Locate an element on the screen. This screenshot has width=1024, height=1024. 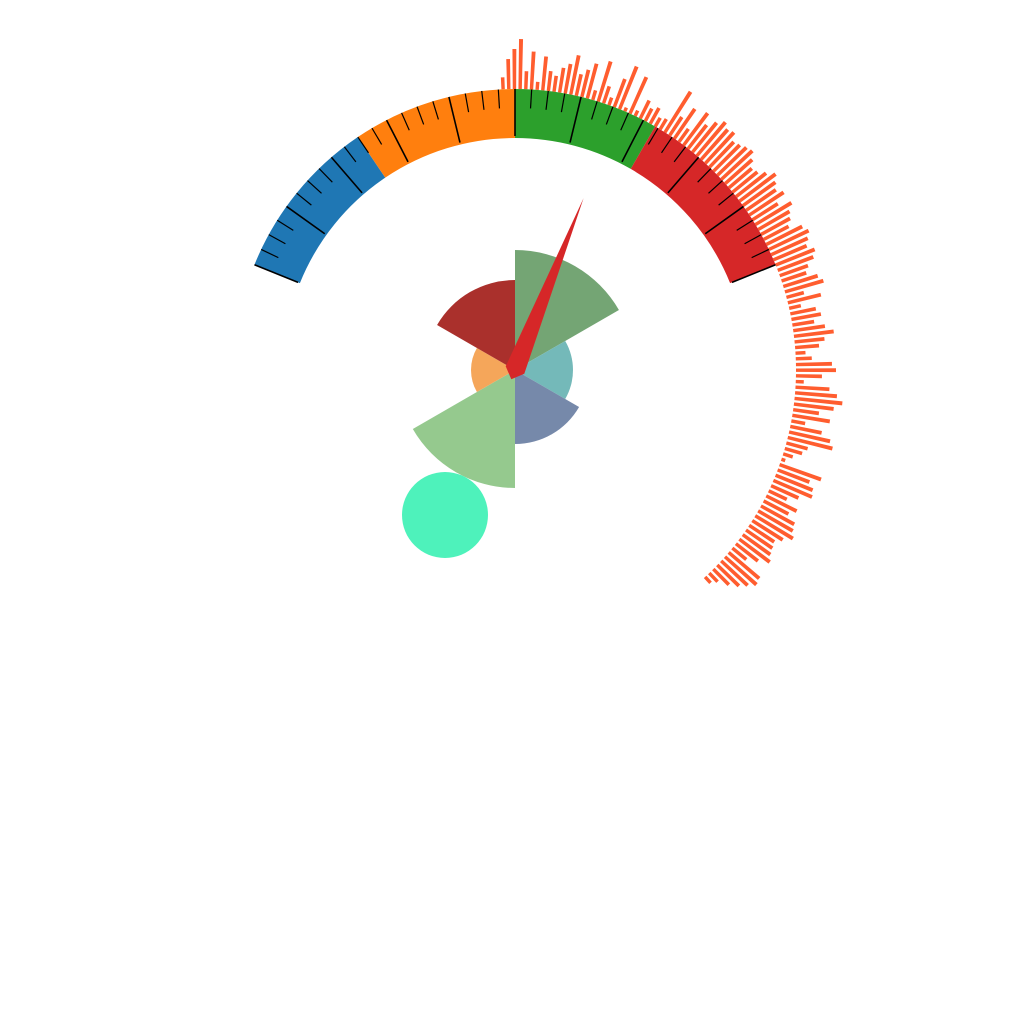
gauge-needle-group is located at coordinates (544, 289).